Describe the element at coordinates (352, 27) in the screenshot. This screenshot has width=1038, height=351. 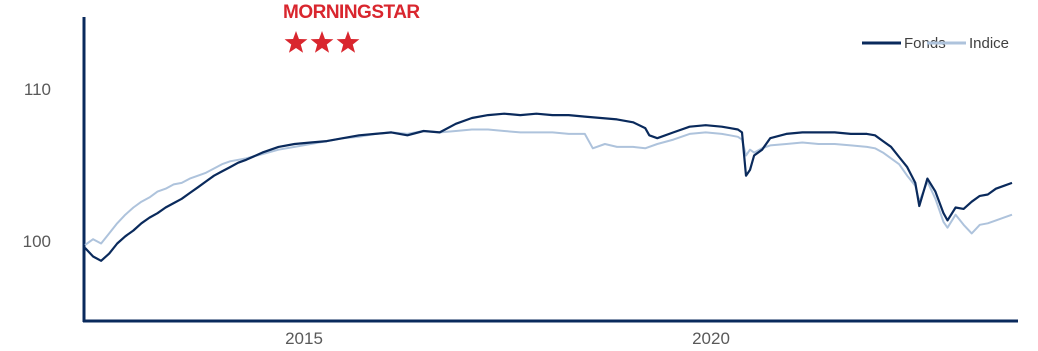
I see `morningstar-logo: MORNINGSTAR` at that location.